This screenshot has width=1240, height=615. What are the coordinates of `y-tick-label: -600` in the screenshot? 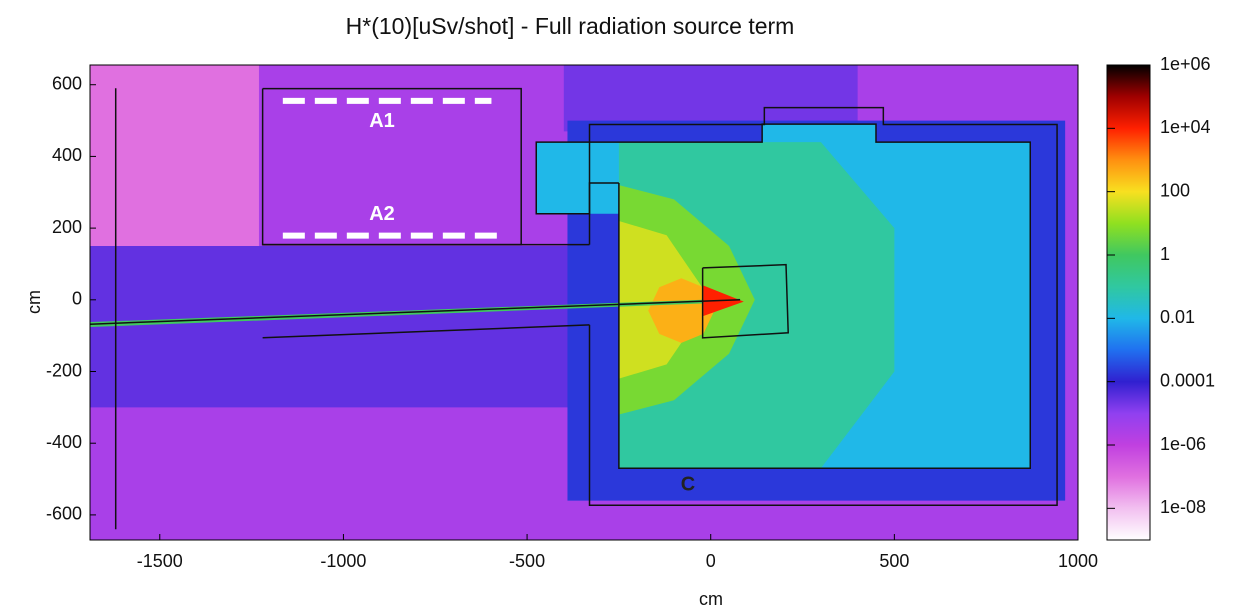 It's located at (64, 514).